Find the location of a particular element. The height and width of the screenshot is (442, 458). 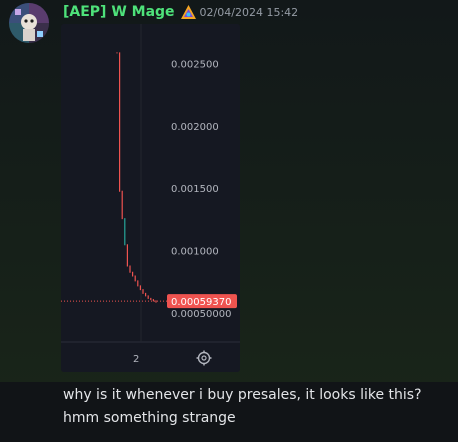

message-header: [AEP] W Mage 02/04/2024 15:42 is located at coordinates (180, 12).